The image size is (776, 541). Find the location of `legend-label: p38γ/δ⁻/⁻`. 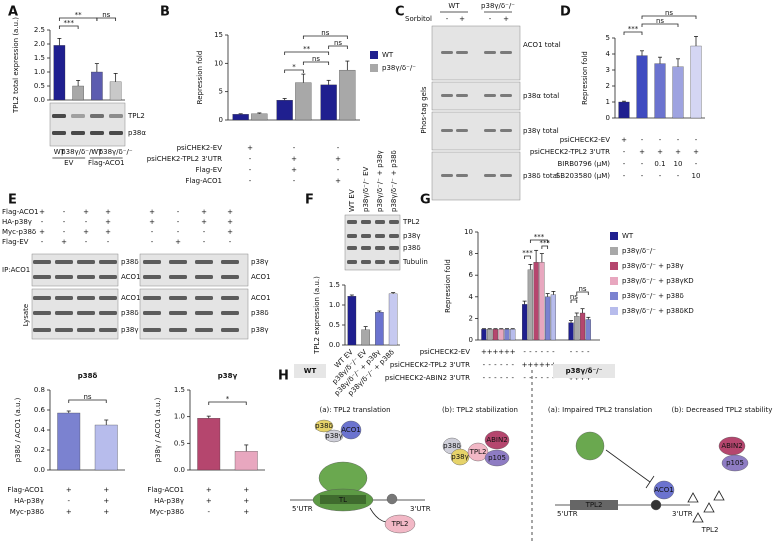

legend-label: p38γ/δ⁻/⁻ is located at coordinates (639, 251).